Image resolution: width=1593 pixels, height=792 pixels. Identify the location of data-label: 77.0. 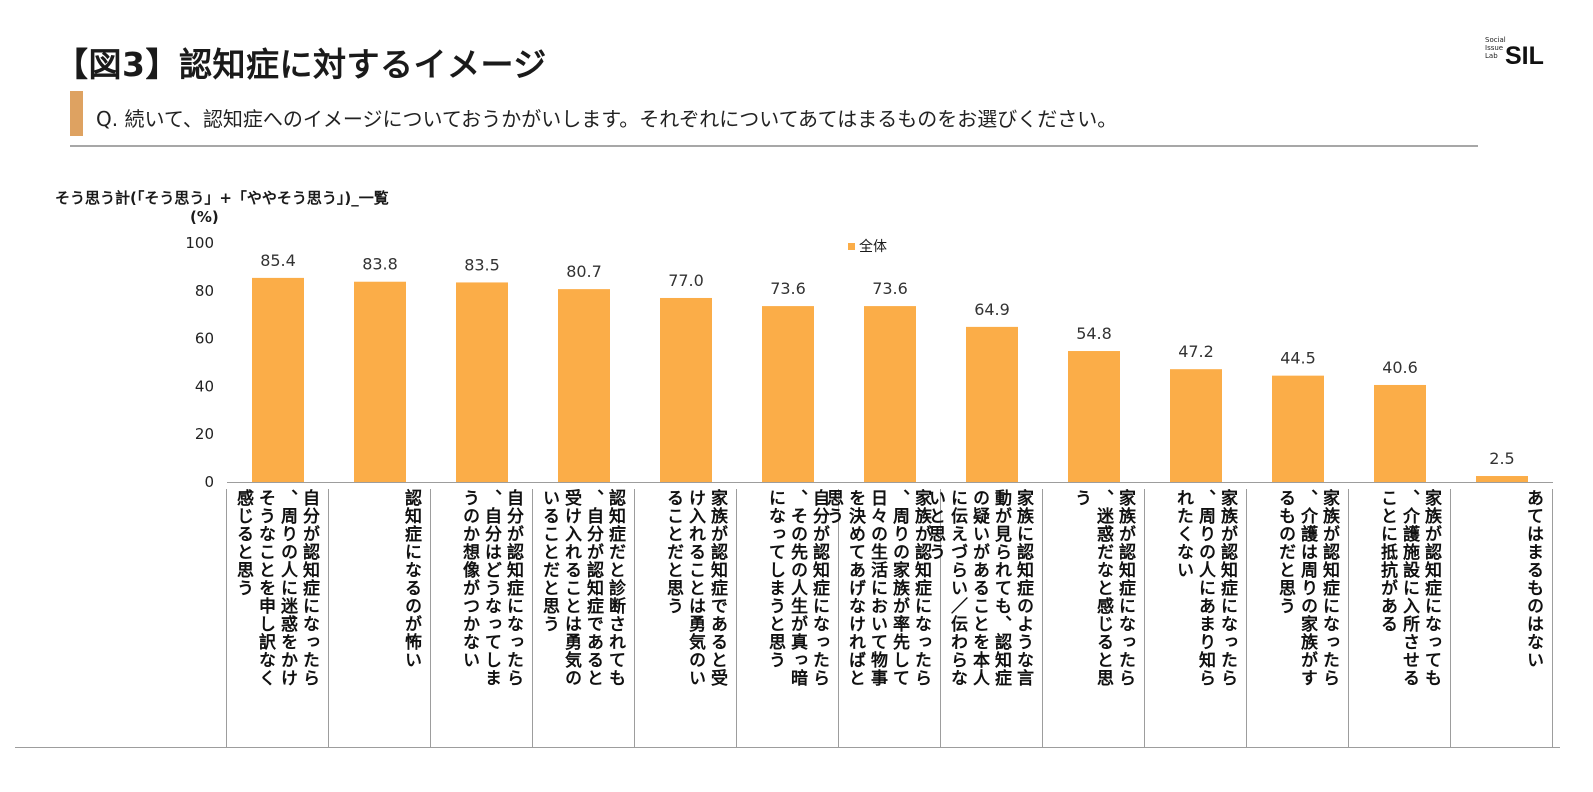
(686, 280).